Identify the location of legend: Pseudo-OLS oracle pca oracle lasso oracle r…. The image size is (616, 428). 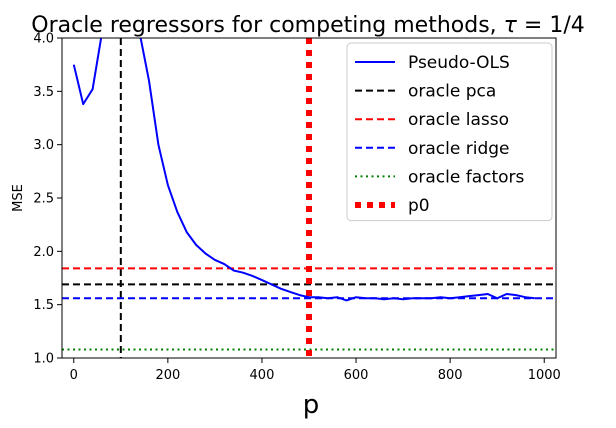
(449, 132).